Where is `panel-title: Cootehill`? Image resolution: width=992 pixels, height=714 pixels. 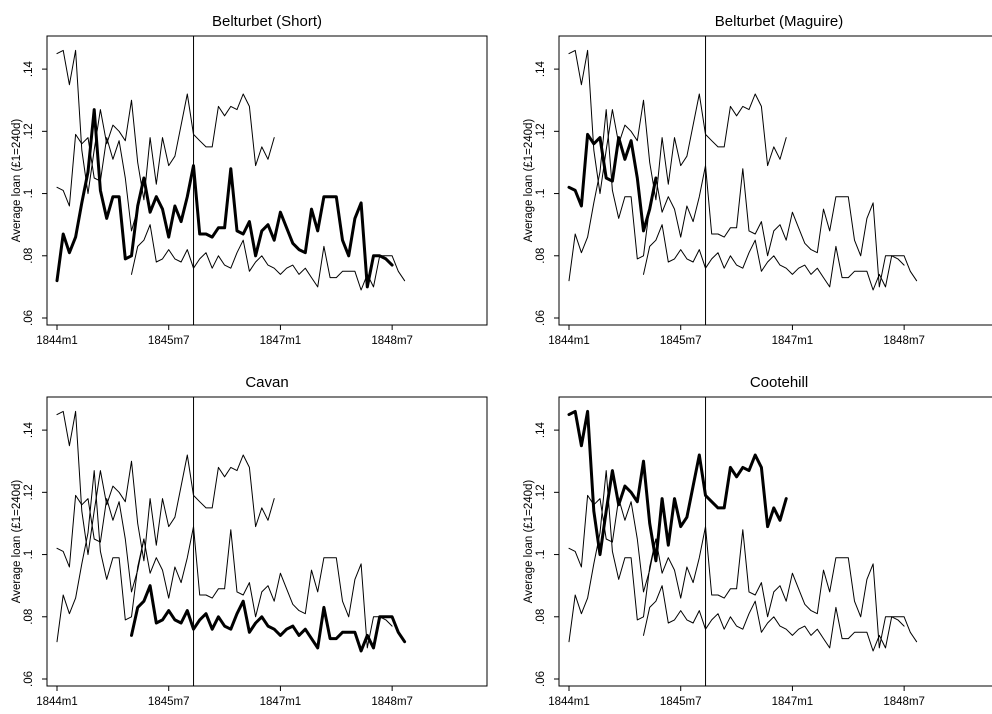
panel-title: Cootehill is located at coordinates (779, 382).